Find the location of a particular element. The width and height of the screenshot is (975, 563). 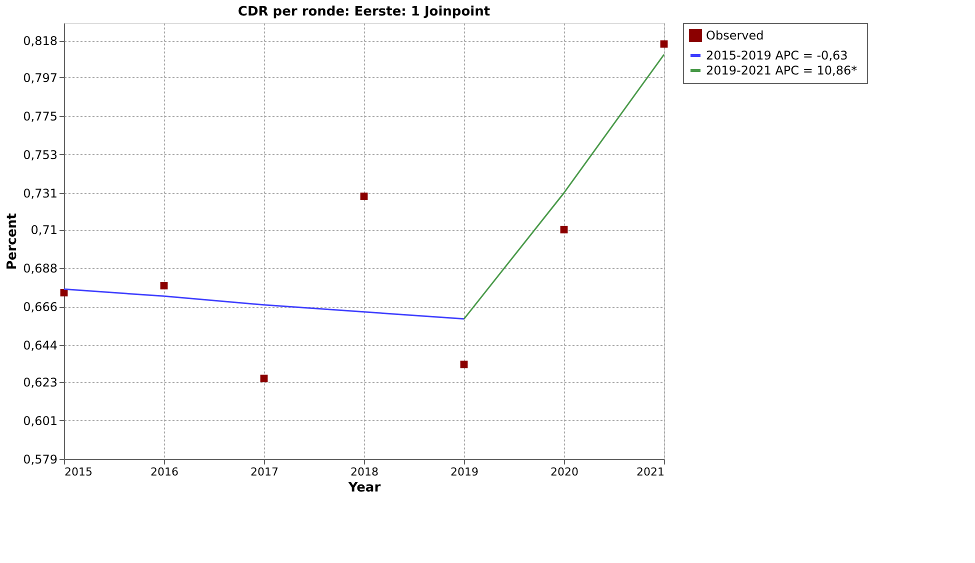

x-tick-label: 2017 is located at coordinates (264, 472).